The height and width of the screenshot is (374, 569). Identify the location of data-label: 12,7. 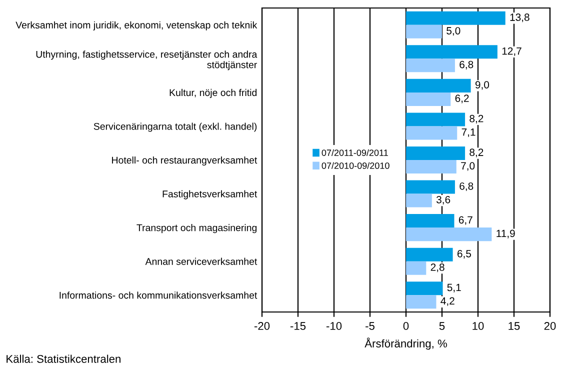
(512, 51).